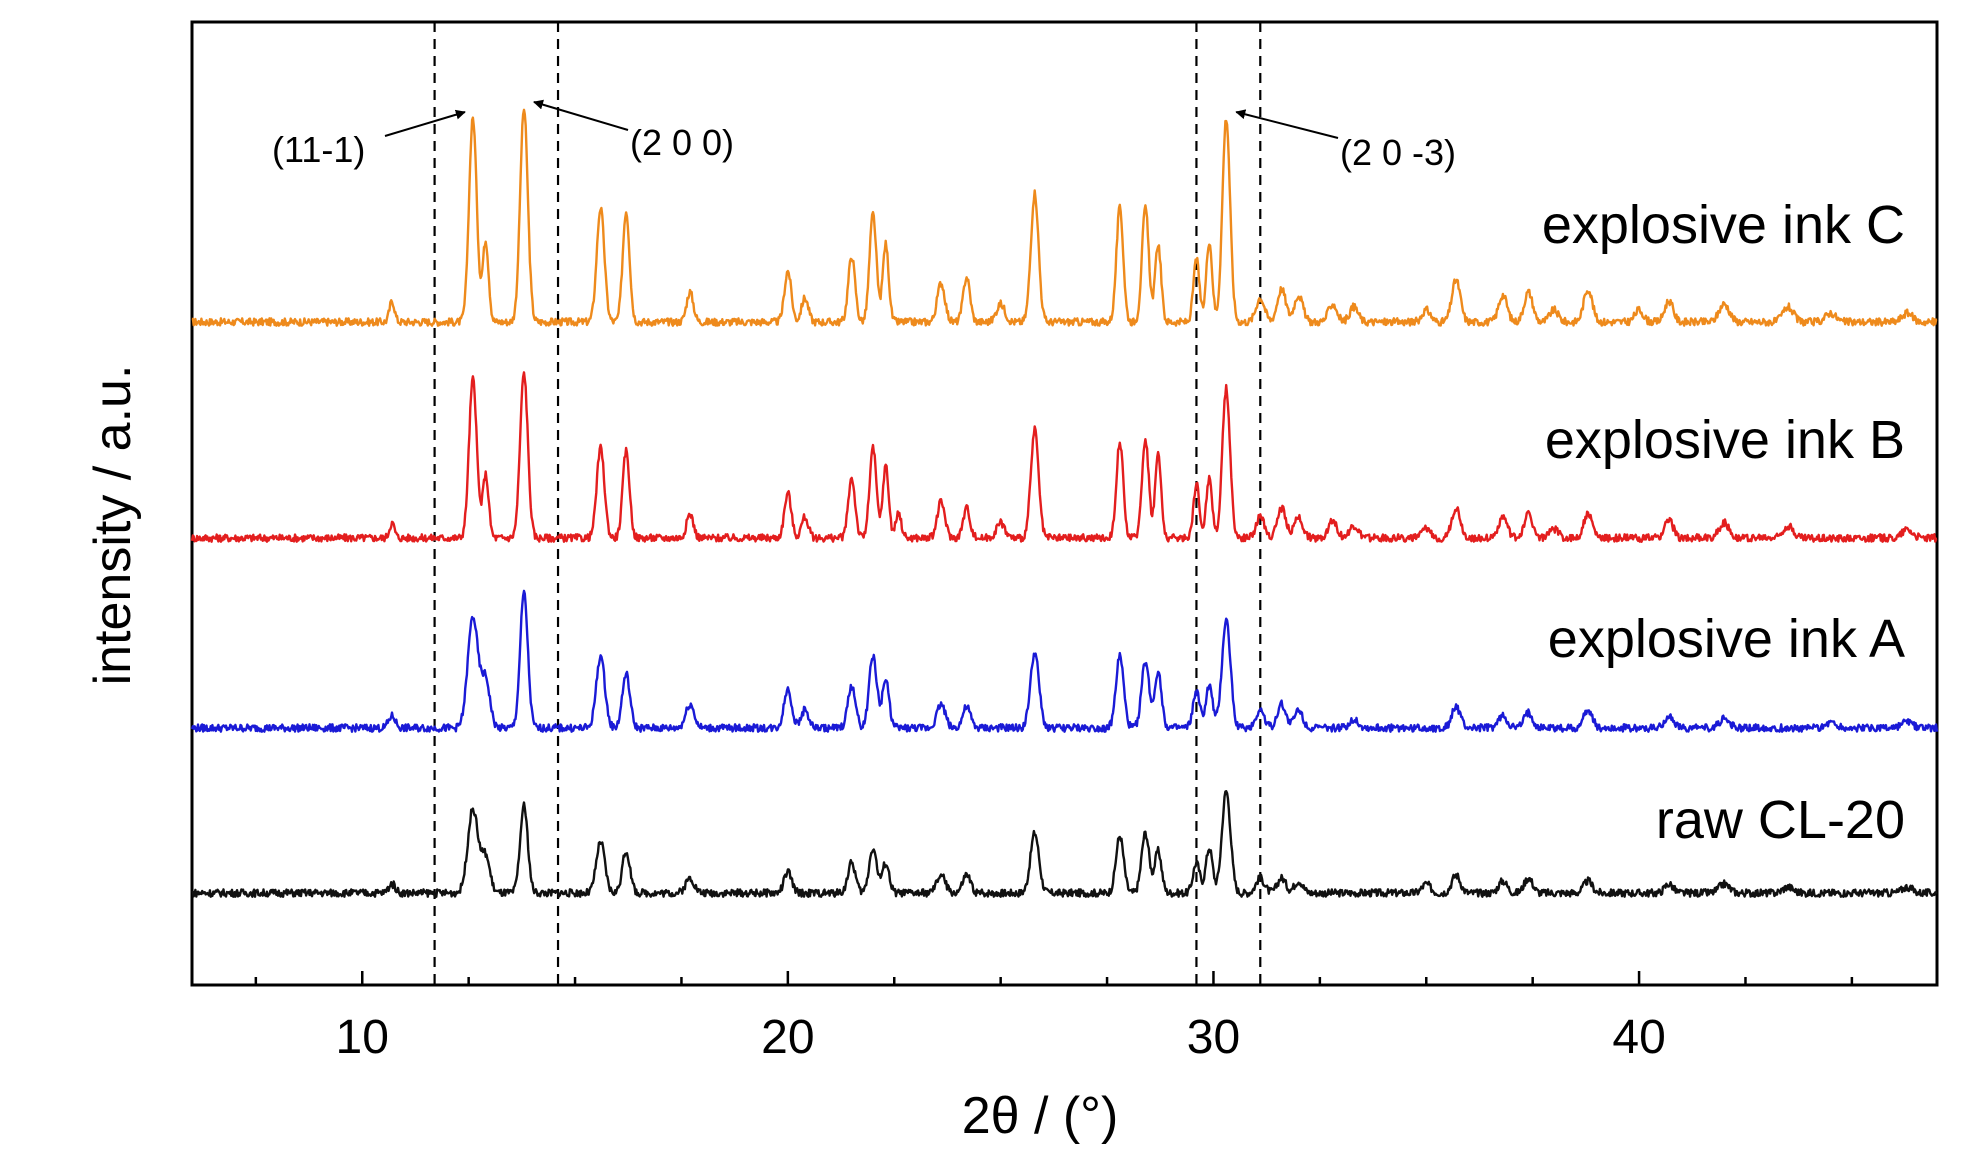 The width and height of the screenshot is (1984, 1157). Describe the element at coordinates (1064, 661) in the screenshot. I see `trace-explosive-ink-a` at that location.